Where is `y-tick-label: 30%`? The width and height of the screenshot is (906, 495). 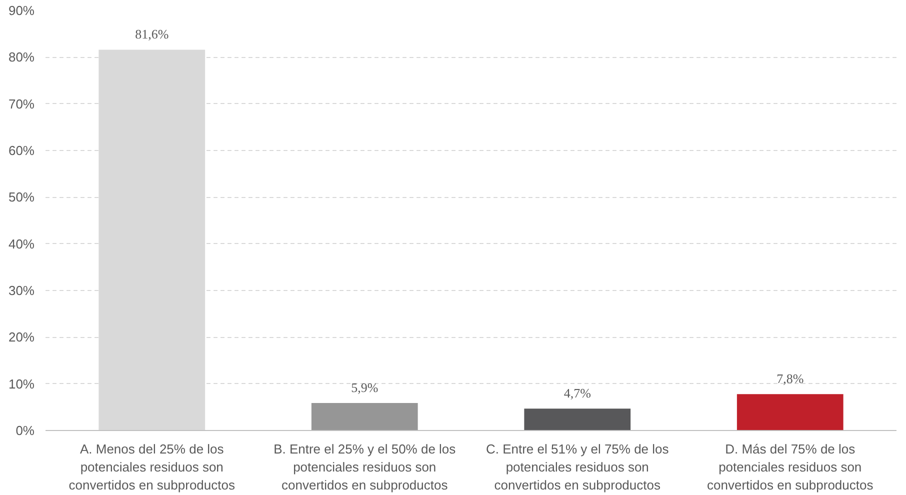
y-tick-label: 30% is located at coordinates (21, 290).